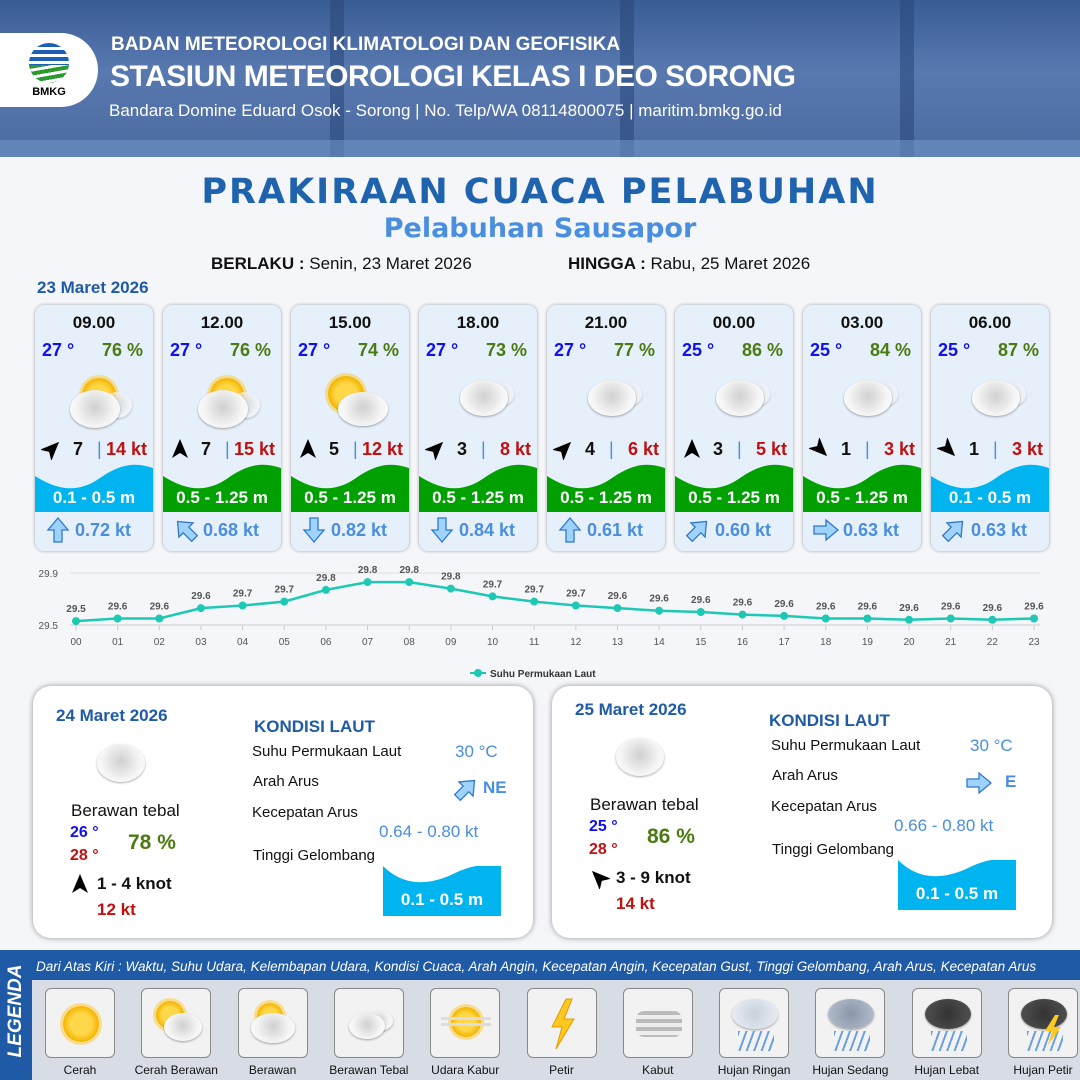 The height and width of the screenshot is (1080, 1080). I want to click on wind-row: 7 | 15 kt, so click(222, 449).